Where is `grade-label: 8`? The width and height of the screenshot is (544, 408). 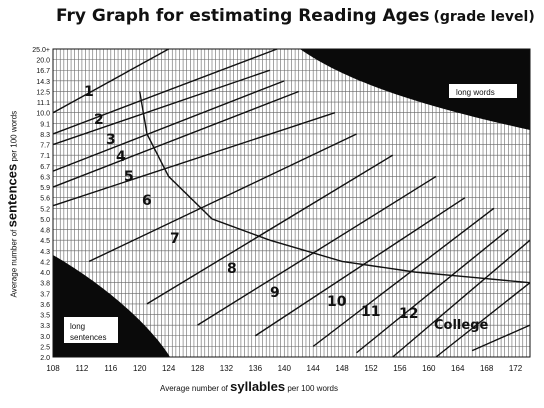
grade-label: 8 is located at coordinates (232, 269).